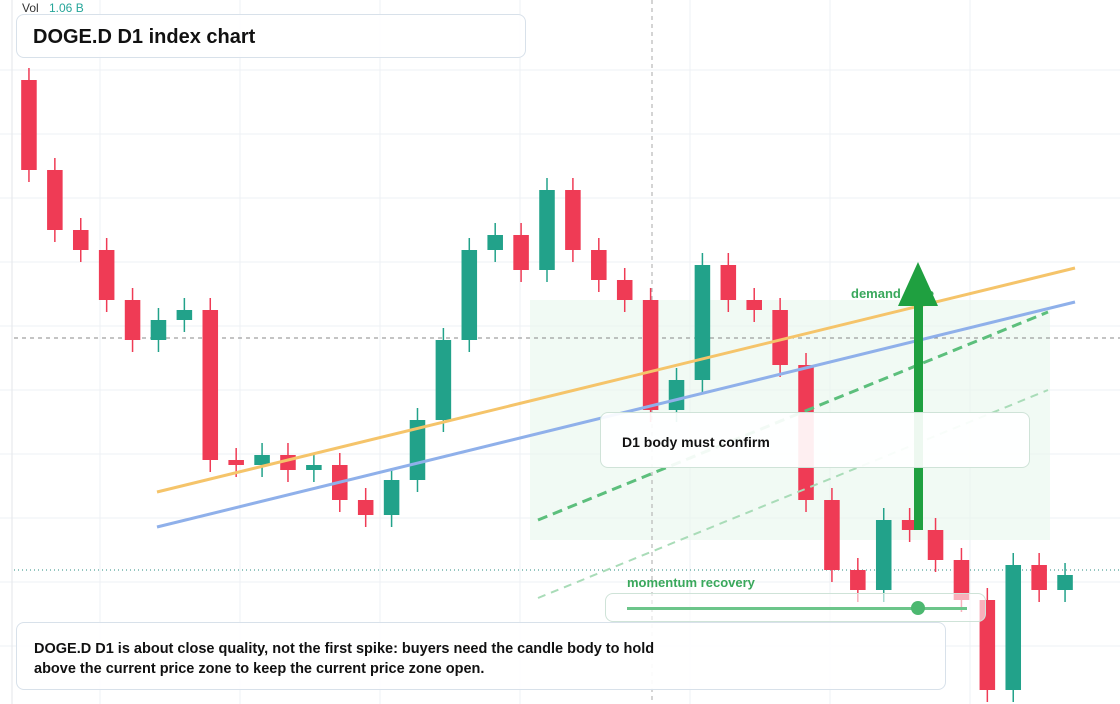 The height and width of the screenshot is (704, 1120). I want to click on channel-line-lower, so click(793, 494).